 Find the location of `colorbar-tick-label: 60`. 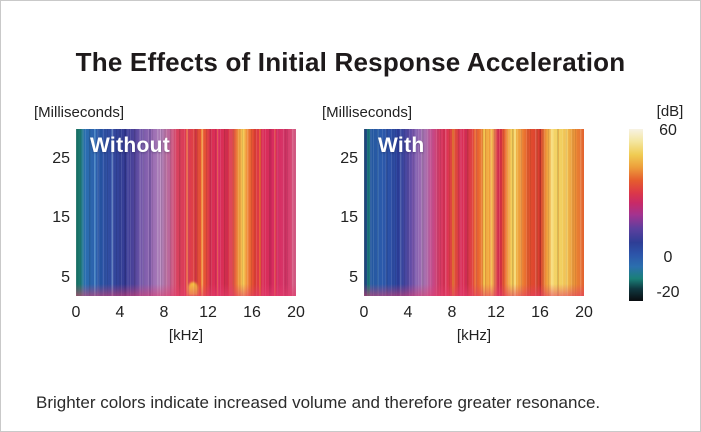

colorbar-tick-label: 60 is located at coordinates (668, 130).